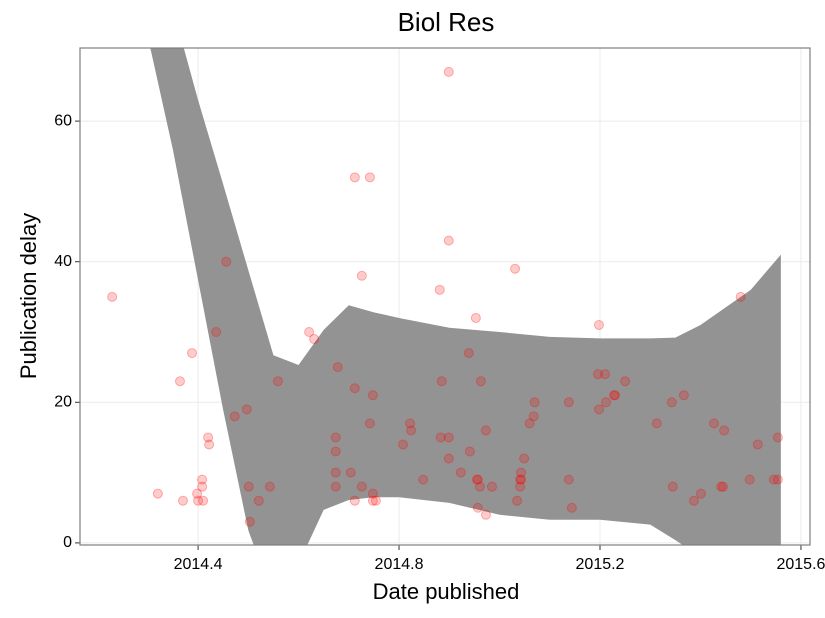 This screenshot has height=618, width=825. I want to click on chart-title: Biol Res, so click(446, 22).